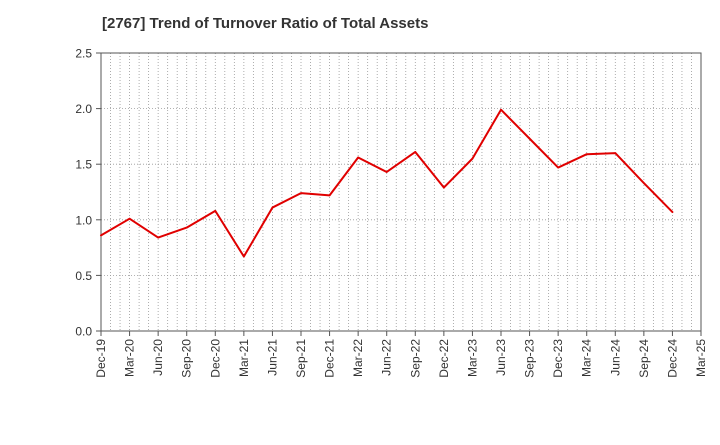 The height and width of the screenshot is (445, 720). I want to click on x-tick-label: Mar-24, so click(587, 358).